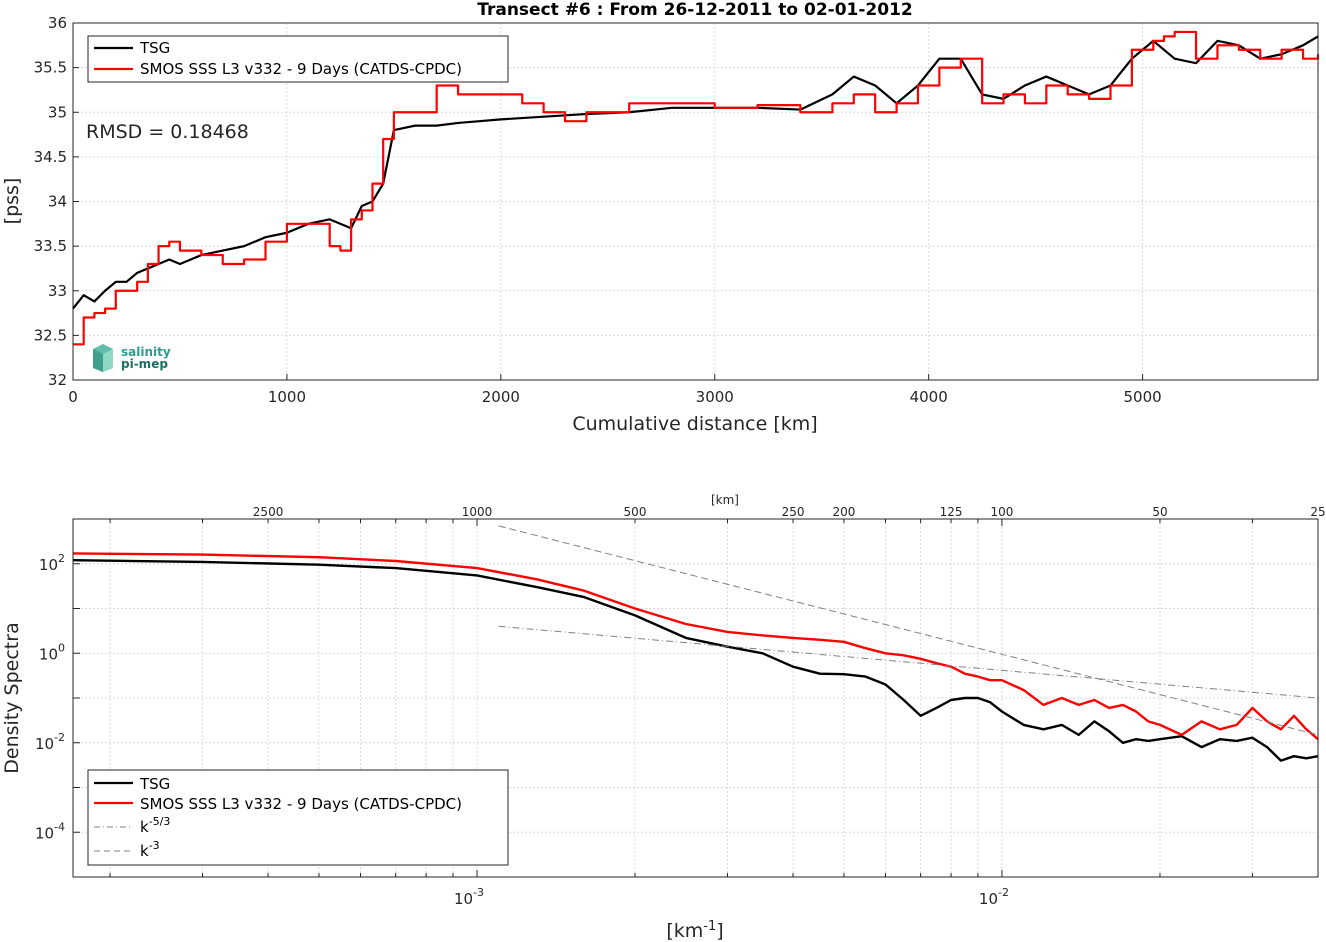  What do you see at coordinates (50, 68) in the screenshot?
I see `y-tick-label: 35.5` at bounding box center [50, 68].